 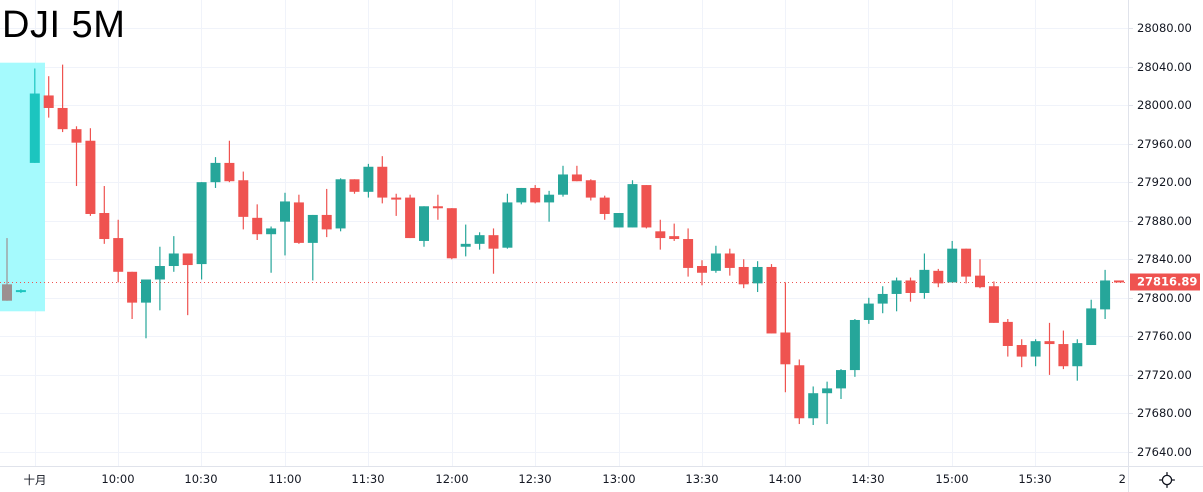 What do you see at coordinates (64, 25) in the screenshot?
I see `symbol-title: DJI 5M` at bounding box center [64, 25].